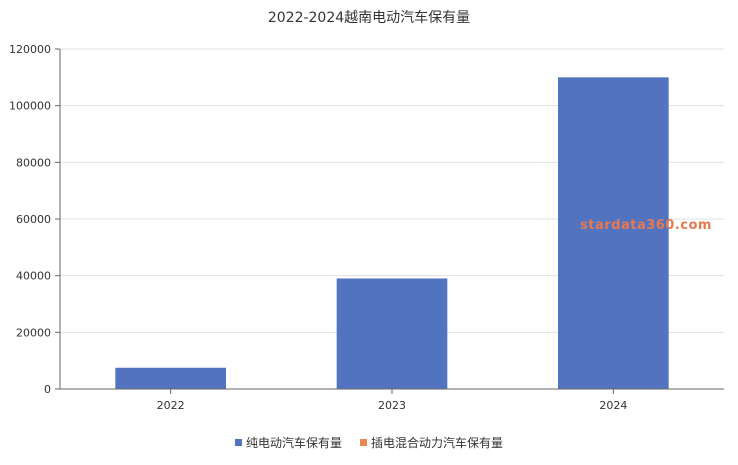  What do you see at coordinates (369, 17) in the screenshot?
I see `chart-title: 2022-2024越南电动汽车保有量` at bounding box center [369, 17].